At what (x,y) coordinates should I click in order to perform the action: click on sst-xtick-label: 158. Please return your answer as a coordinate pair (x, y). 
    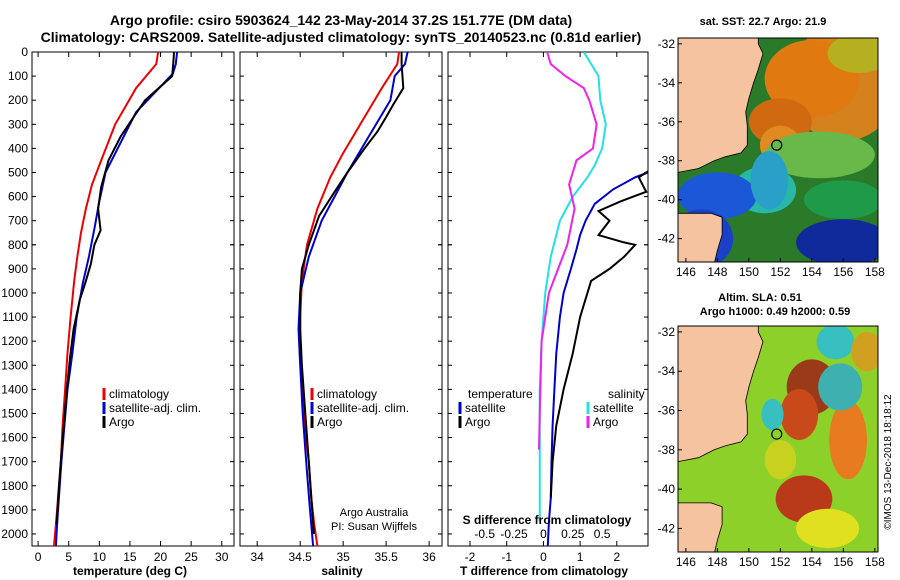
    Looking at the image, I should click on (875, 272).